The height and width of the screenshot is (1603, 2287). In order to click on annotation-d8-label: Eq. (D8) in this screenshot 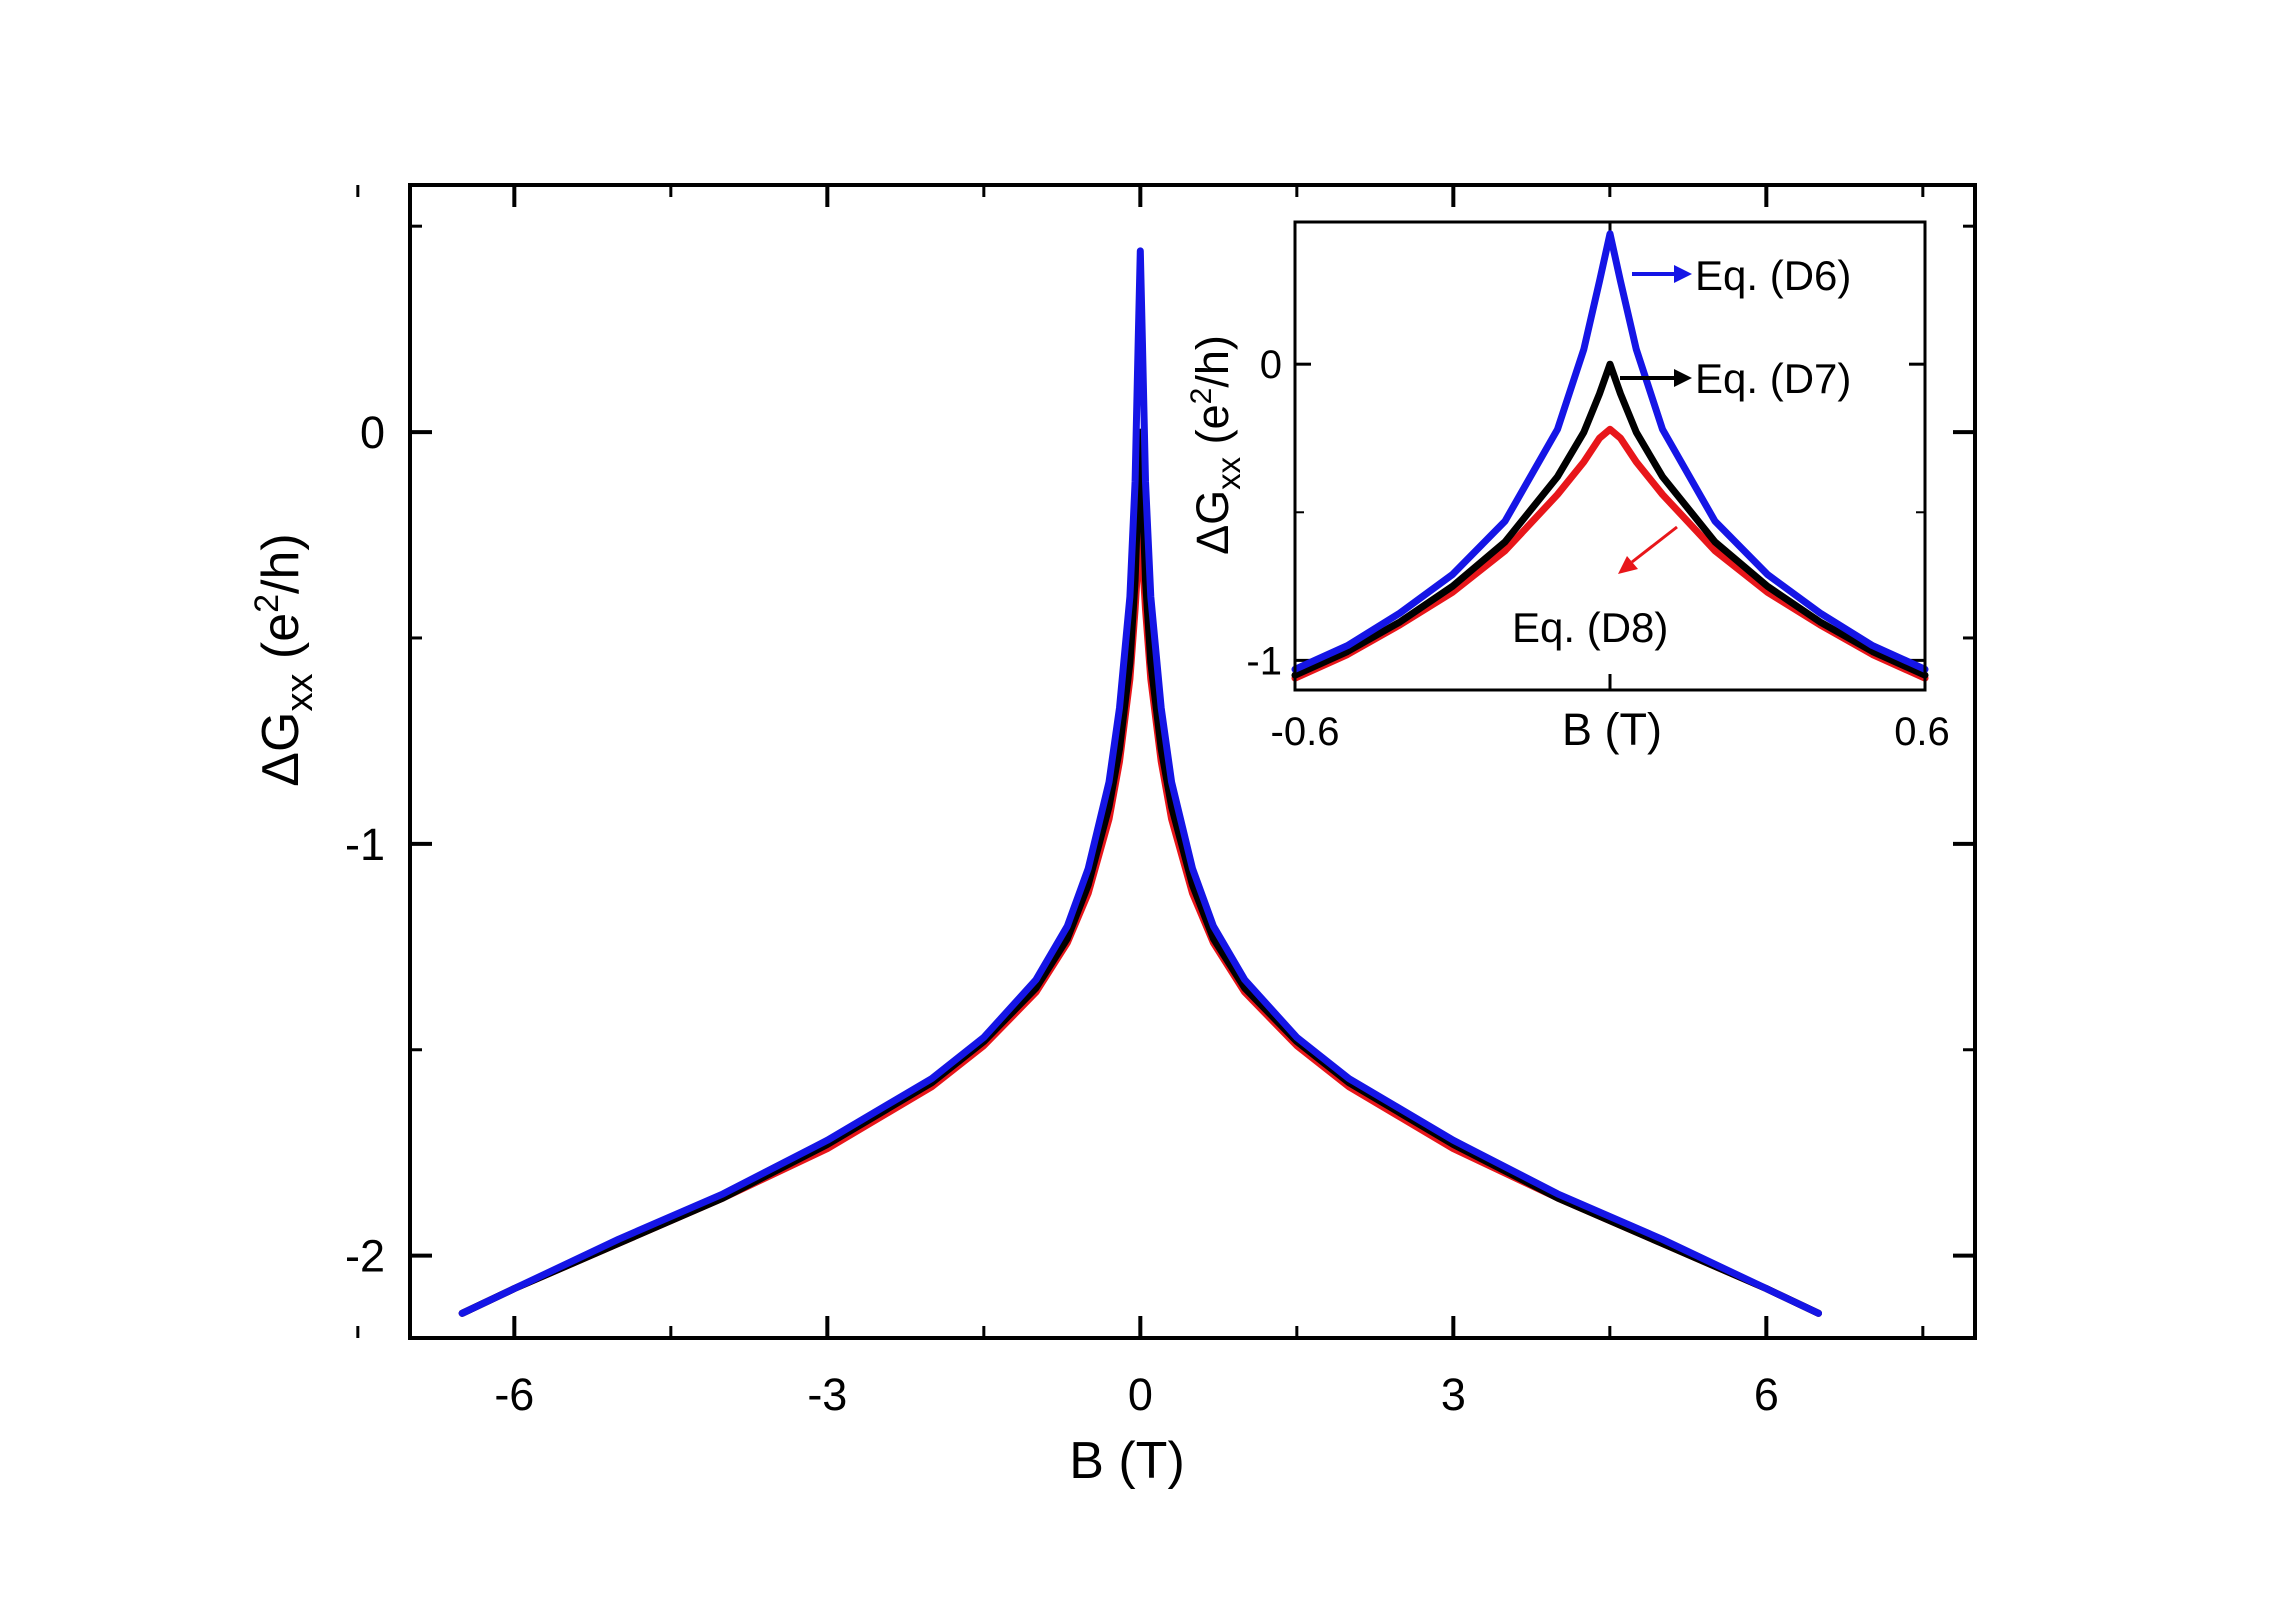, I will do `click(1590, 627)`.